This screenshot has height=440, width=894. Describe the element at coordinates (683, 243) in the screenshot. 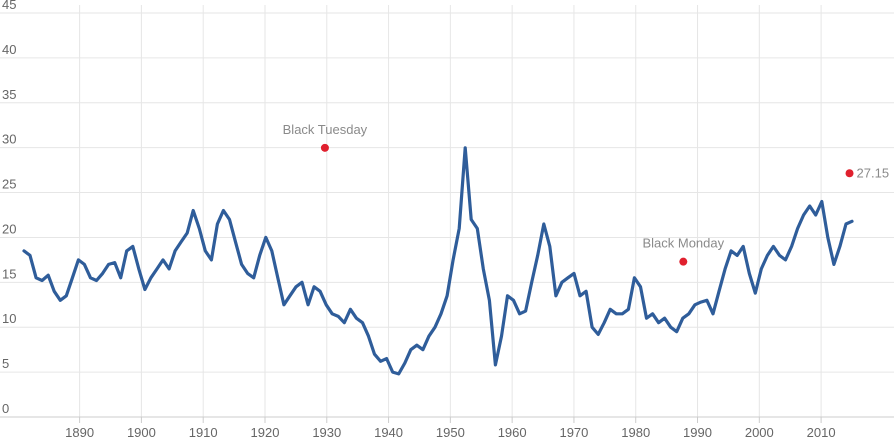

I see `annotation-label: Black Monday` at that location.